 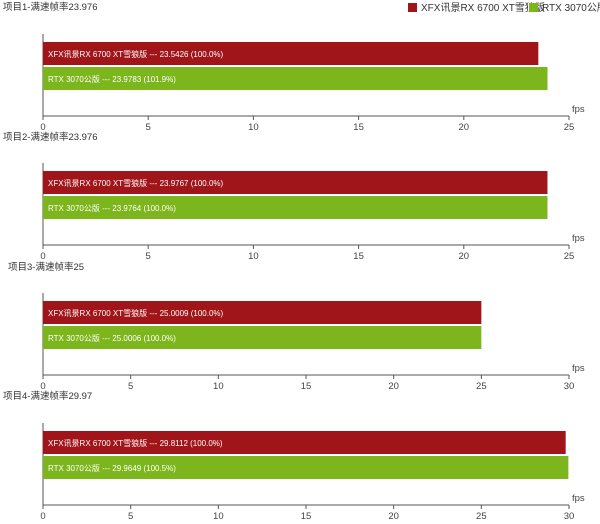 I want to click on bar-label-rtx: RTX 3070公版 --- 23.9783 (101.9%), so click(x=112, y=79).